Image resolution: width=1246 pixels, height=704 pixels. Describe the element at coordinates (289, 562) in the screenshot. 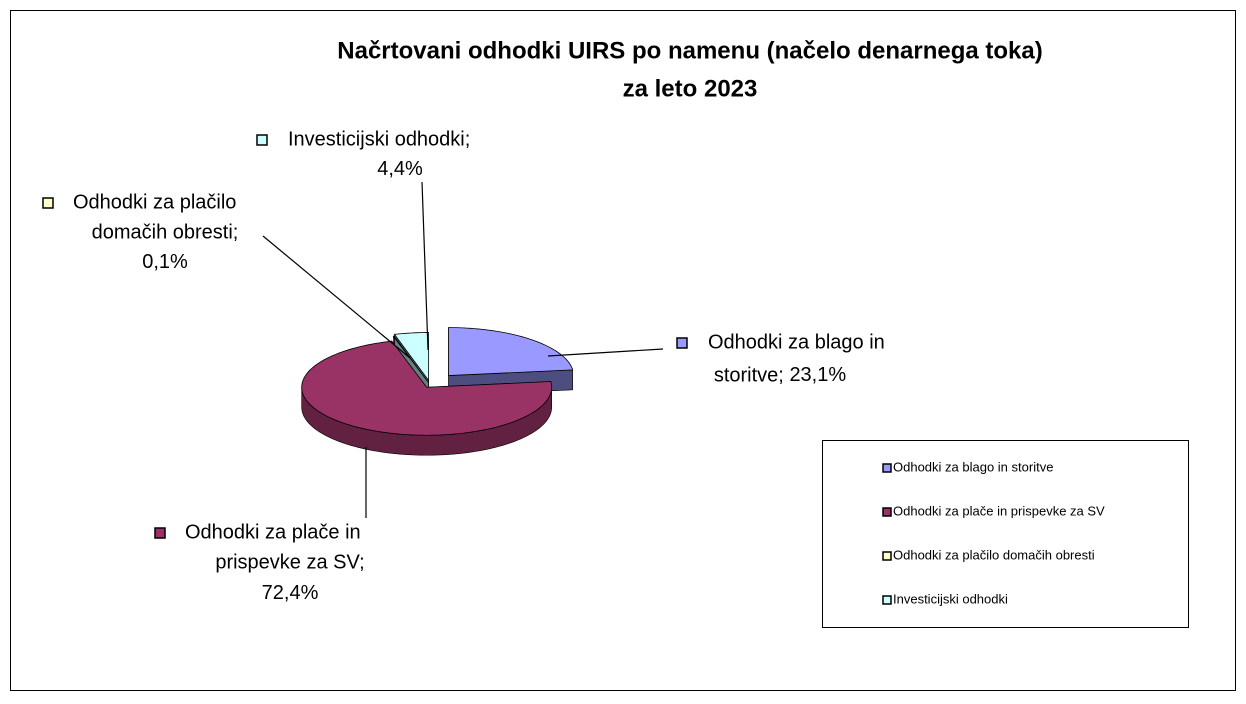

I see `data-label-line: prispevke za SV;` at that location.